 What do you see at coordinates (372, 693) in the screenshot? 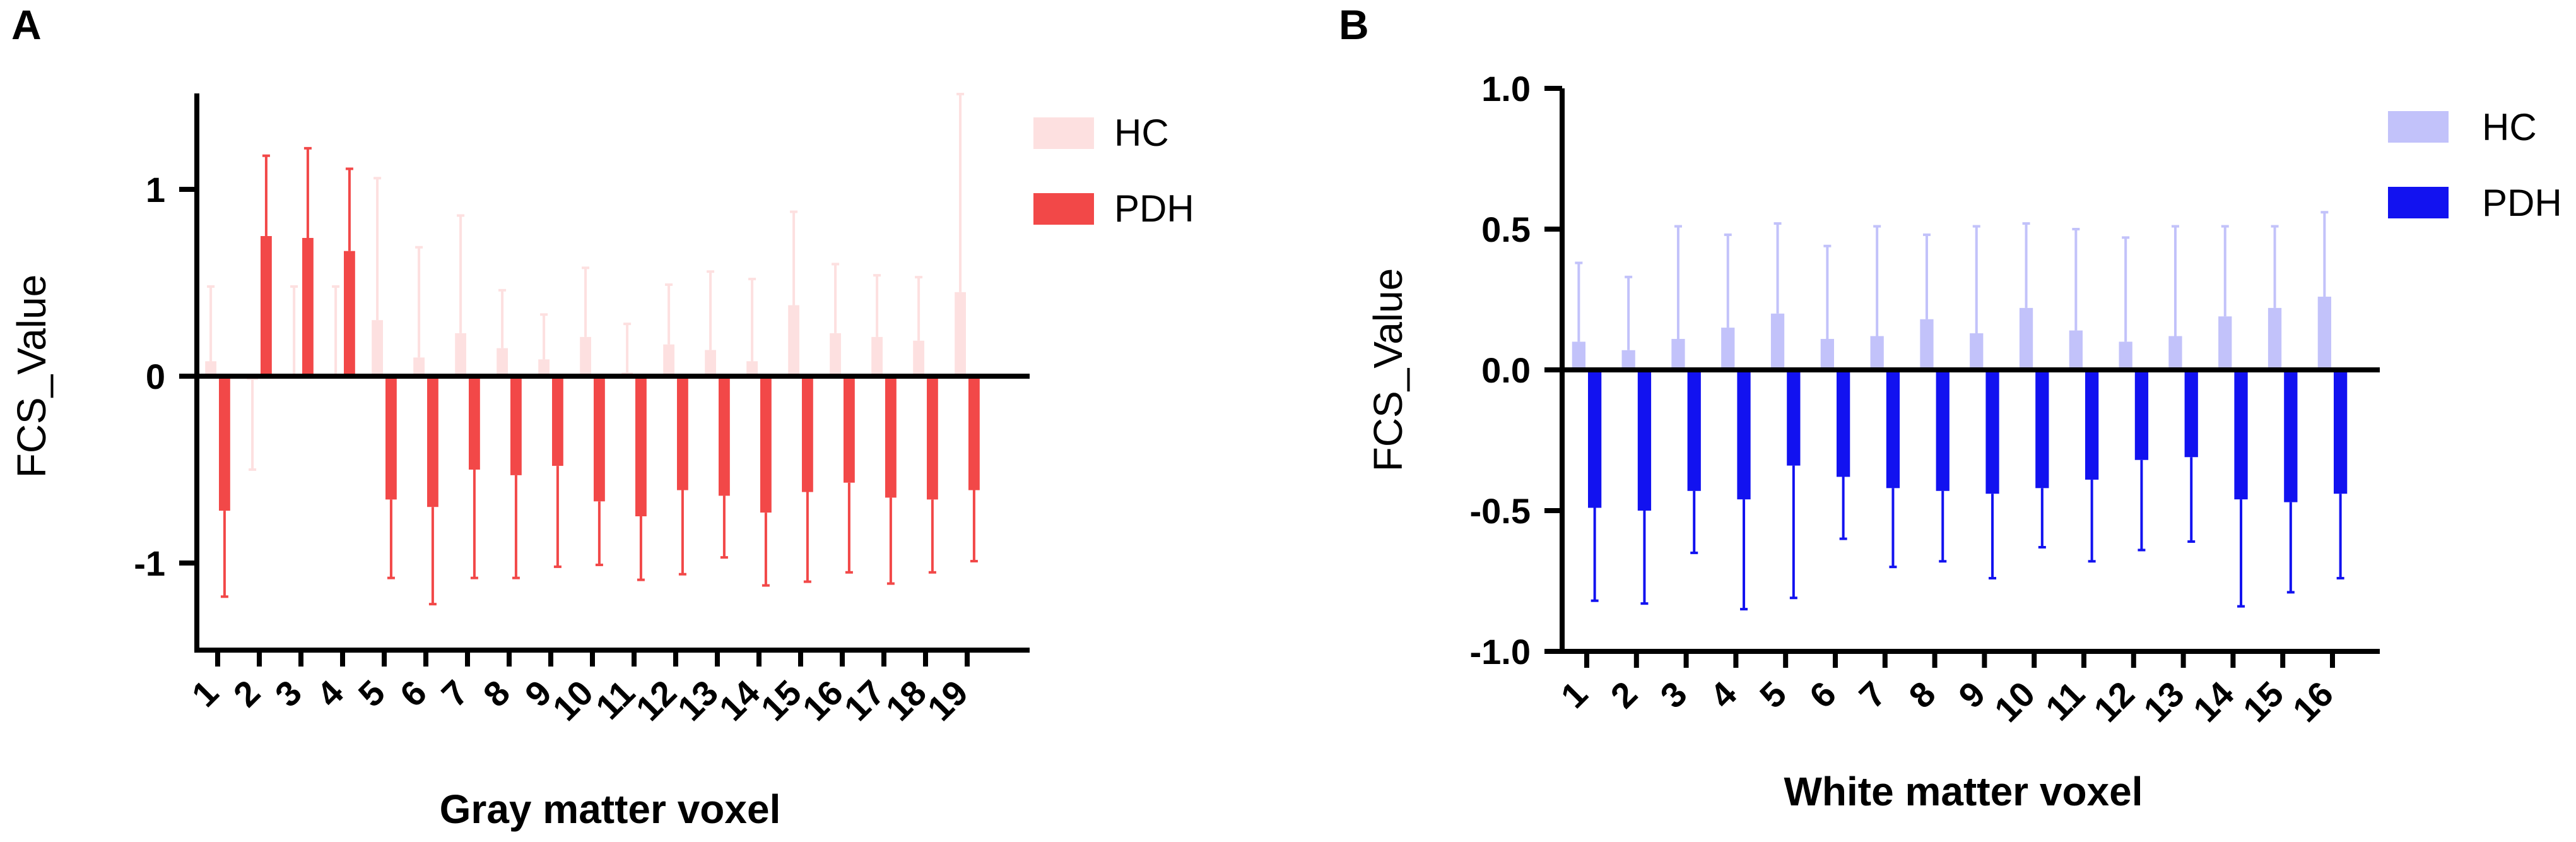
I see `x-tick-label-a-5: 5` at bounding box center [372, 693].